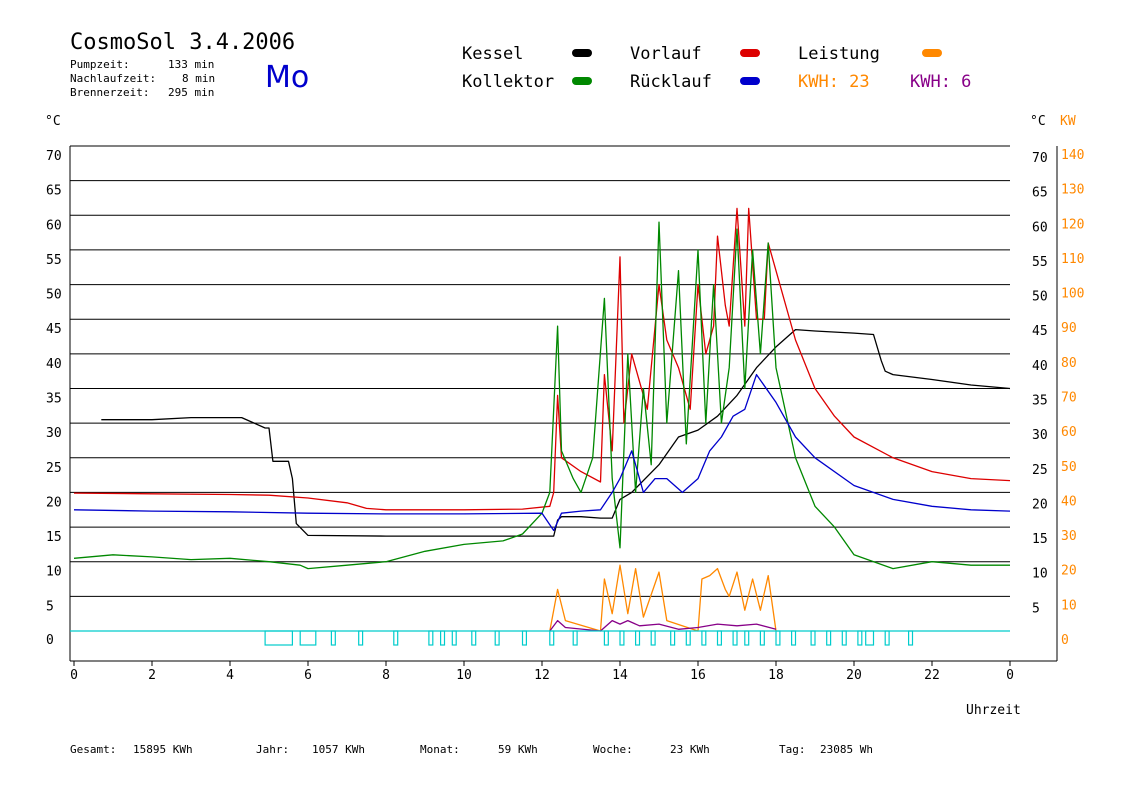 The height and width of the screenshot is (812, 1148). What do you see at coordinates (54, 433) in the screenshot?
I see `y-tick-label-left: 30` at bounding box center [54, 433].